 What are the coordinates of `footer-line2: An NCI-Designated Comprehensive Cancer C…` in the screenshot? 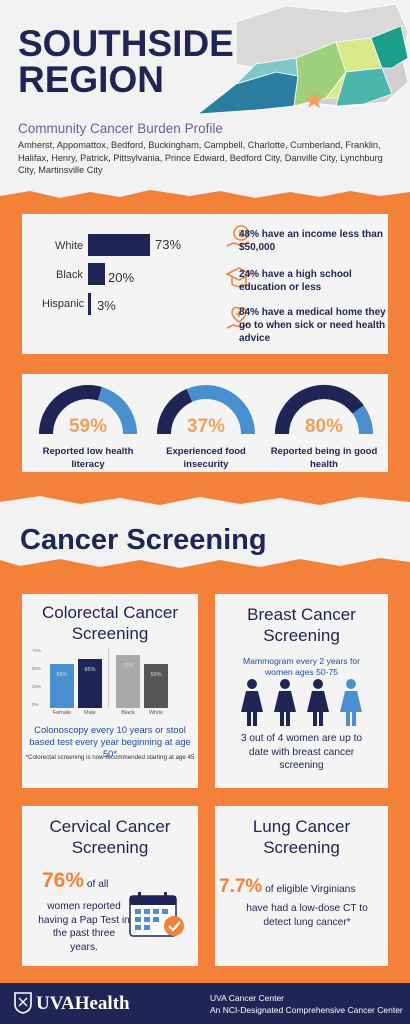 It's located at (306, 1010).